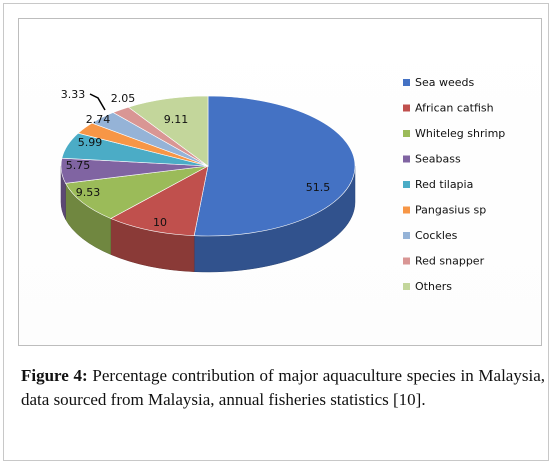 Image resolution: width=554 pixels, height=466 pixels. Describe the element at coordinates (406, 133) in the screenshot. I see `legend-swatch-whiteleg-shrimp` at that location.